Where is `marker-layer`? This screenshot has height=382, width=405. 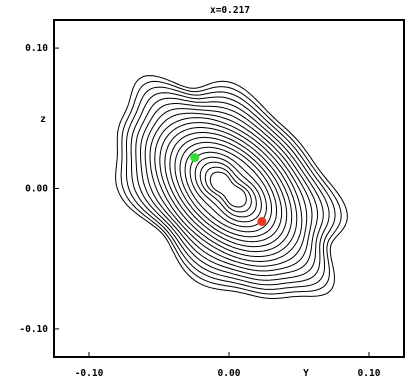
marker-layer is located at coordinates (228, 189).